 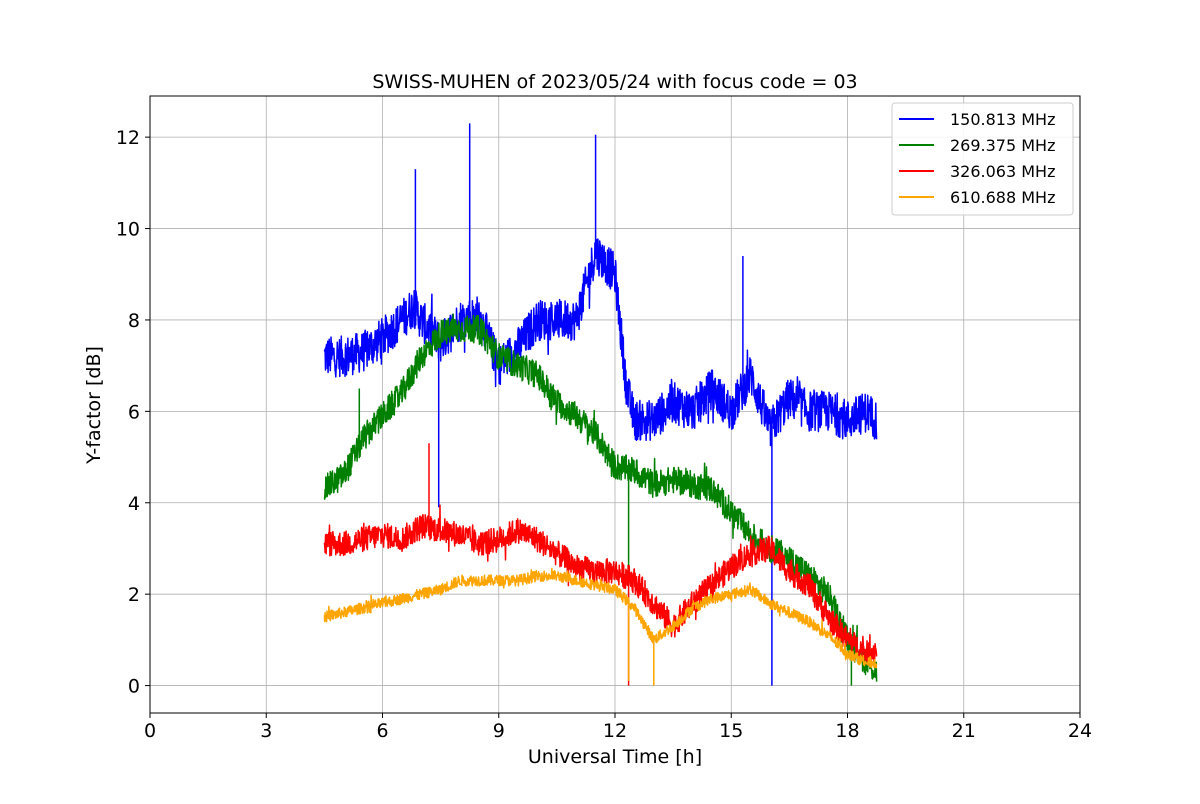 What do you see at coordinates (1002, 197) in the screenshot?
I see `legend-label: 610.688 MHz` at bounding box center [1002, 197].